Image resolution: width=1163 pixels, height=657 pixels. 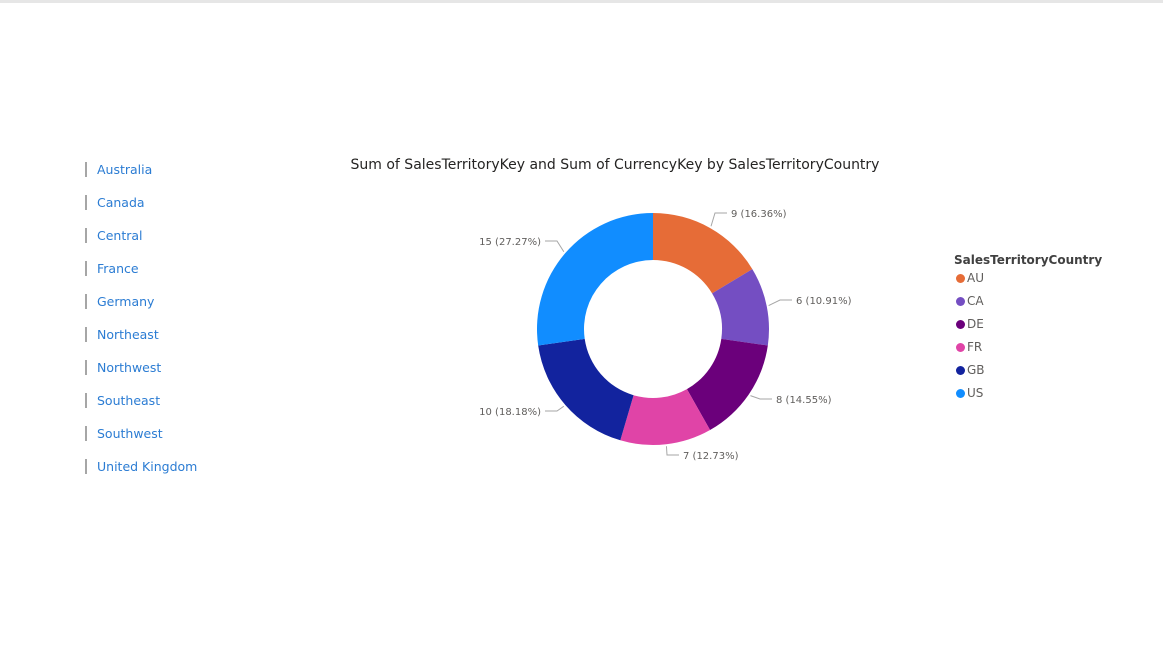 What do you see at coordinates (975, 393) in the screenshot?
I see `legend-label: US` at bounding box center [975, 393].